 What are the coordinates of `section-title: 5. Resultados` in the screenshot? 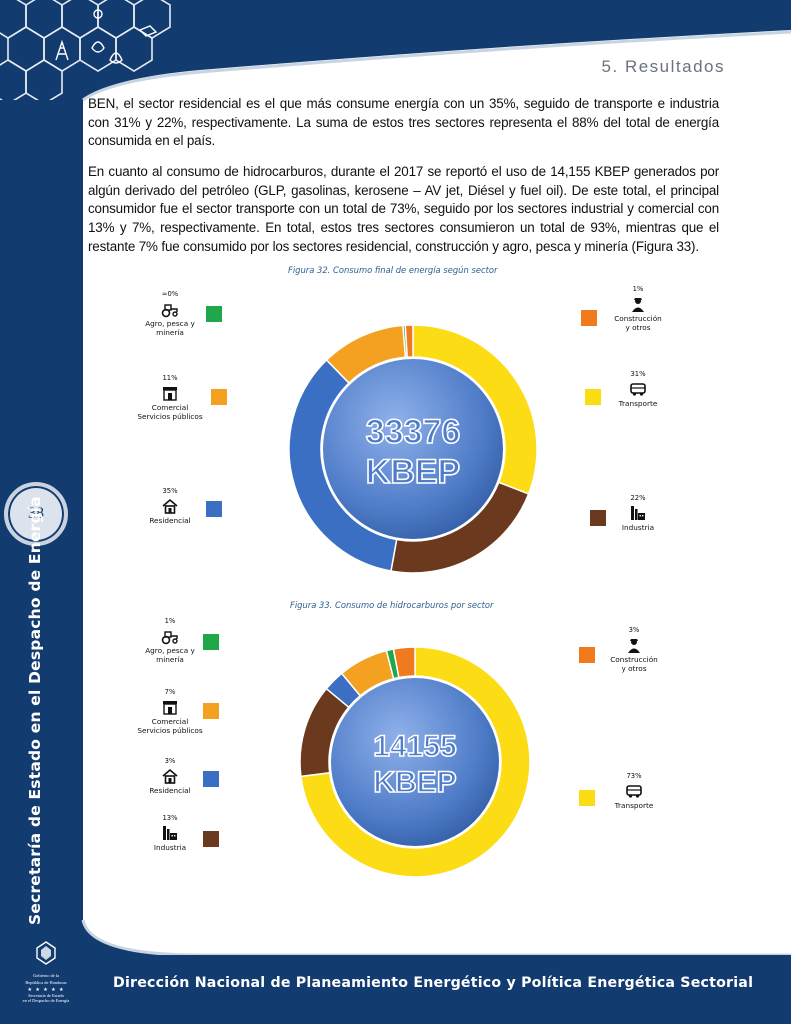 It's located at (663, 66).